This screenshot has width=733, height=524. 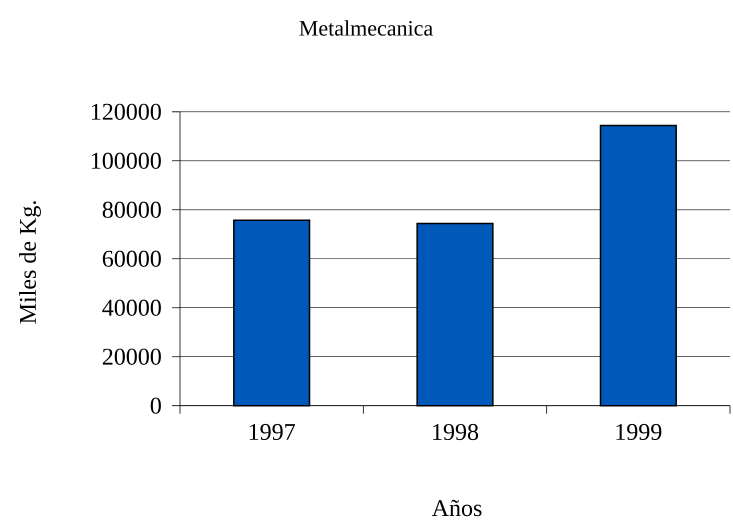 What do you see at coordinates (126, 160) in the screenshot?
I see `y-tick-label: 100000` at bounding box center [126, 160].